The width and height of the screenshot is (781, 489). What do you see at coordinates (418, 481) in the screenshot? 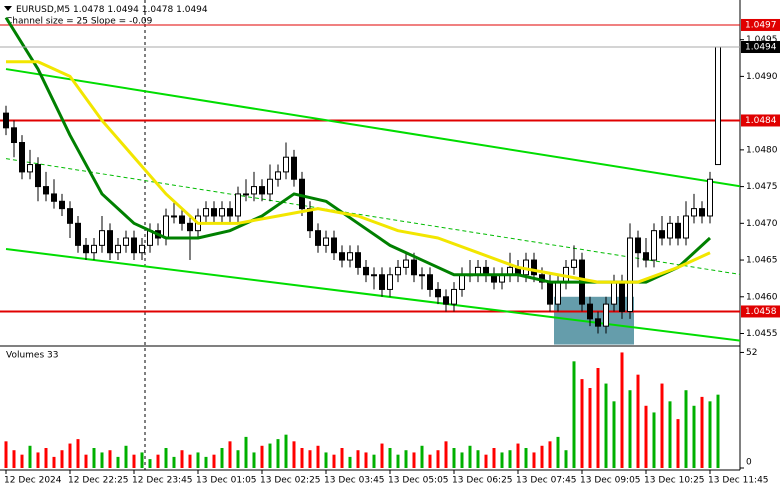
I see `x-tick-label: 13 Dec 05:05` at bounding box center [418, 481].